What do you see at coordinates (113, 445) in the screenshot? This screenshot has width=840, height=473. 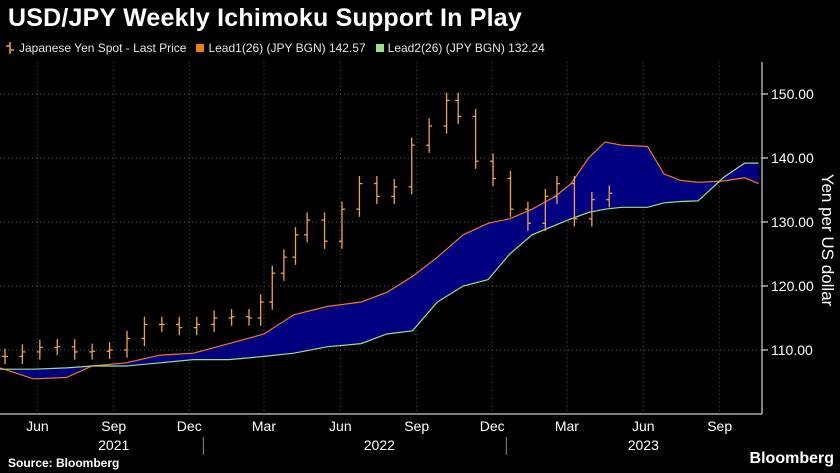 I see `year-label: 2021` at bounding box center [113, 445].